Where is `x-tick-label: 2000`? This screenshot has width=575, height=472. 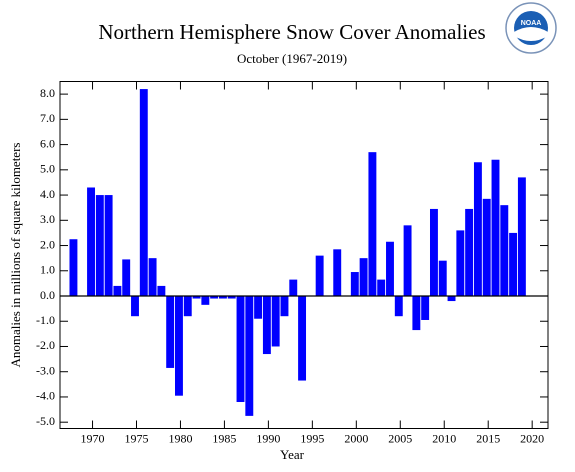 x-tick-label: 2000 is located at coordinates (356, 438).